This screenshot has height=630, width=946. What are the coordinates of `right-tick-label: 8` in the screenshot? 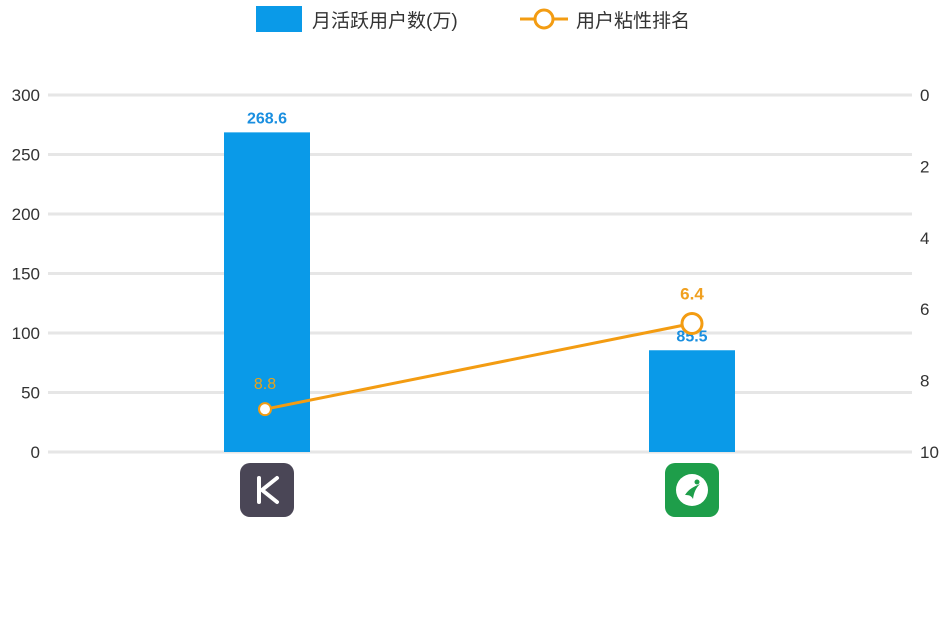 It's located at (924, 381).